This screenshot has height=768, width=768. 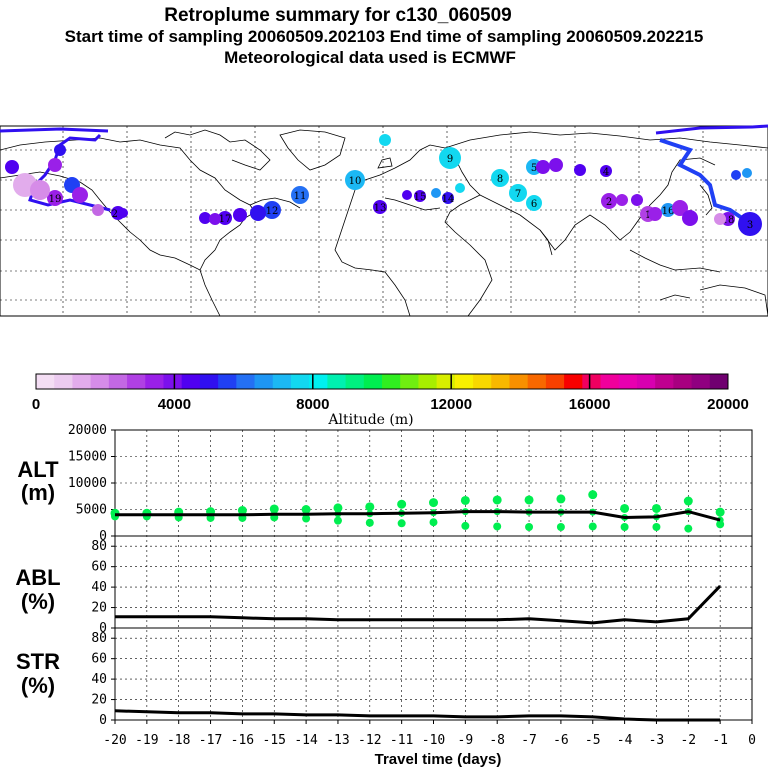 I want to click on day-marker-label-11: 11, so click(x=300, y=196).